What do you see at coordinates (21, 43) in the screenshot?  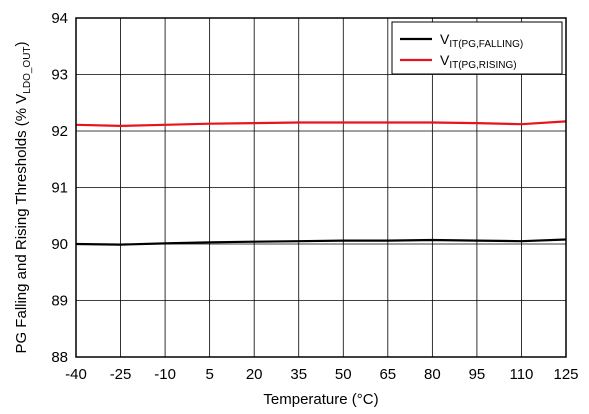 I see `y-axis-title-suffix: )` at bounding box center [21, 43].